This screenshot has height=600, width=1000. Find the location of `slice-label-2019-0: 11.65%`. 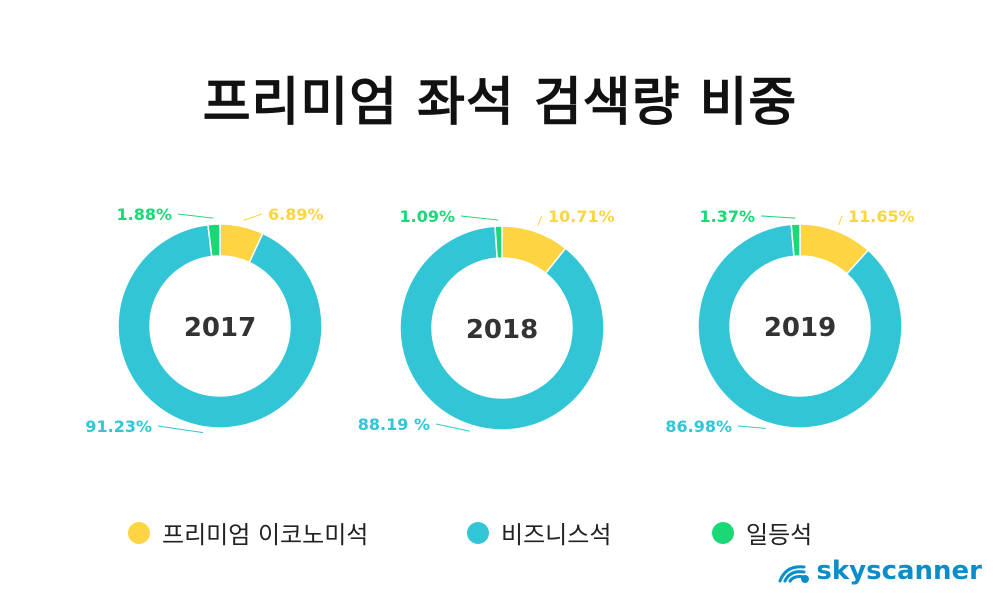

slice-label-2019-0: 11.65% is located at coordinates (881, 216).